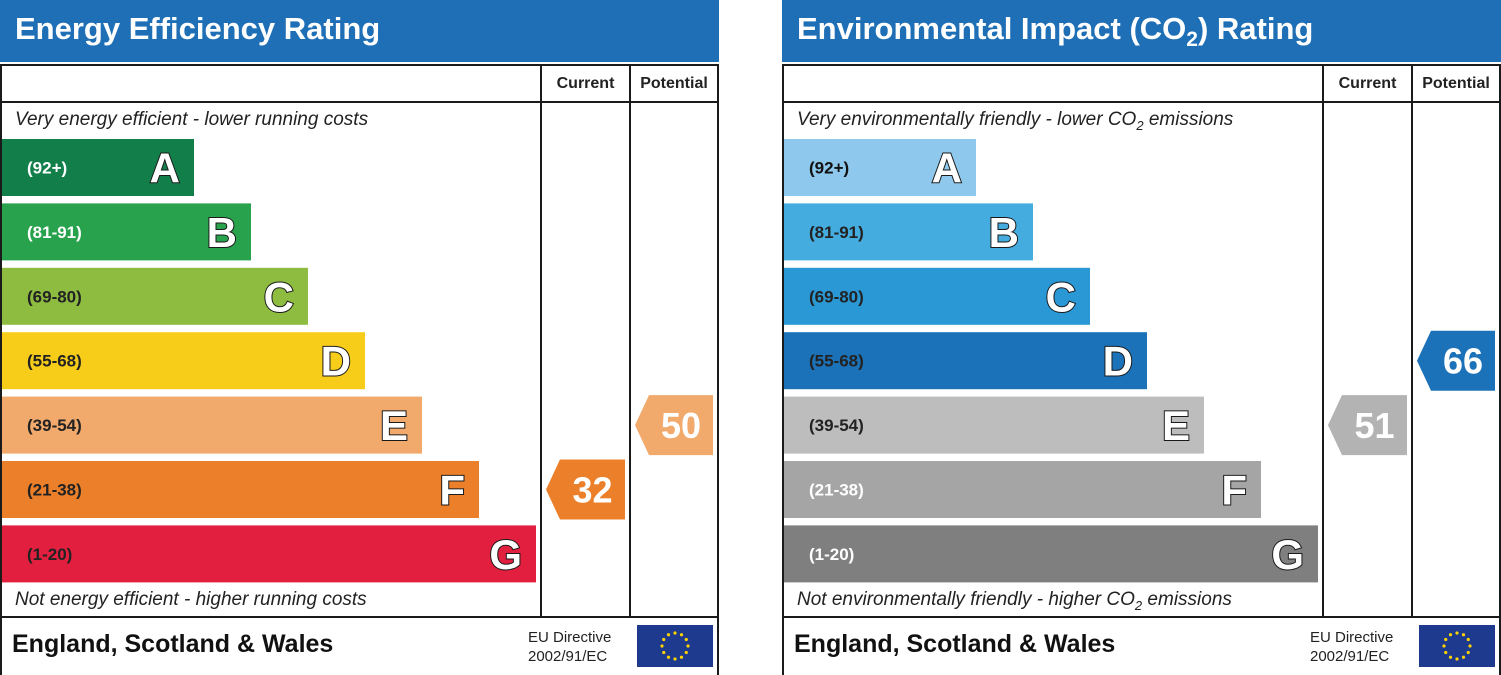 The image size is (1501, 675). What do you see at coordinates (1367, 83) in the screenshot?
I see `current-column-header: Current` at bounding box center [1367, 83].